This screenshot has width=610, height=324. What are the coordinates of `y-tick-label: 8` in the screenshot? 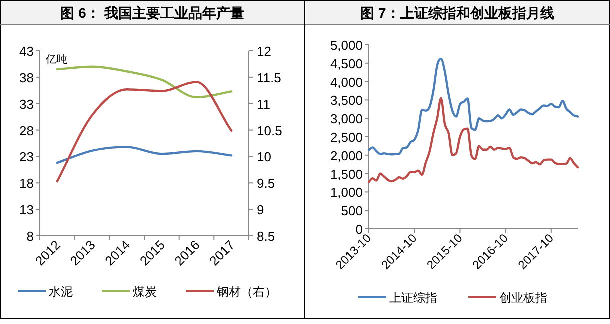 It's located at (30, 236).